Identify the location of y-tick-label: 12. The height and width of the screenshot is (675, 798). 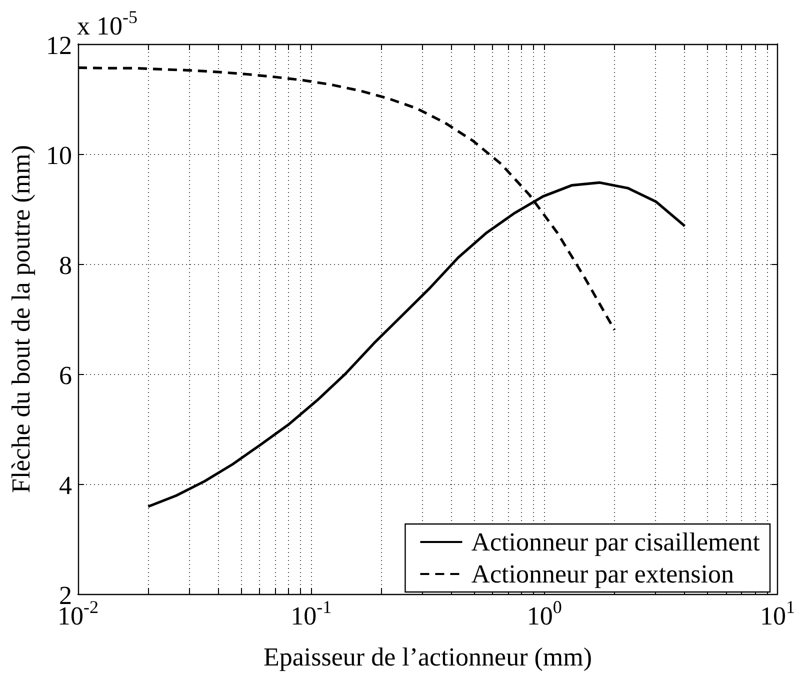
(59, 45).